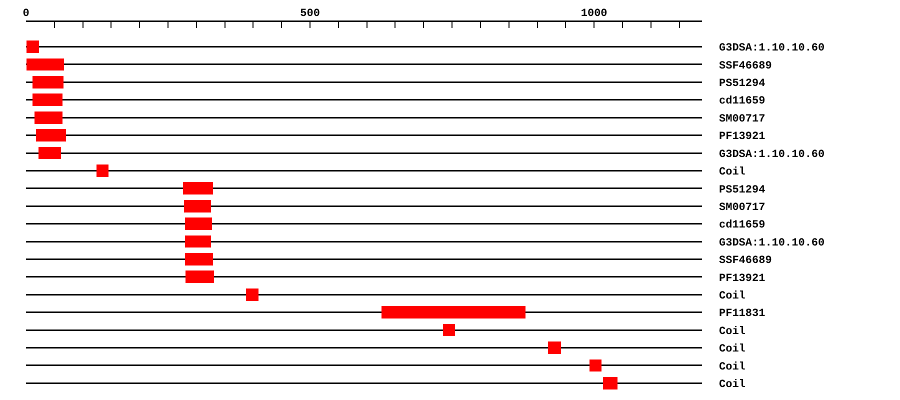 The width and height of the screenshot is (900, 400). What do you see at coordinates (310, 14) in the screenshot?
I see `x-tick-label: 500` at bounding box center [310, 14].